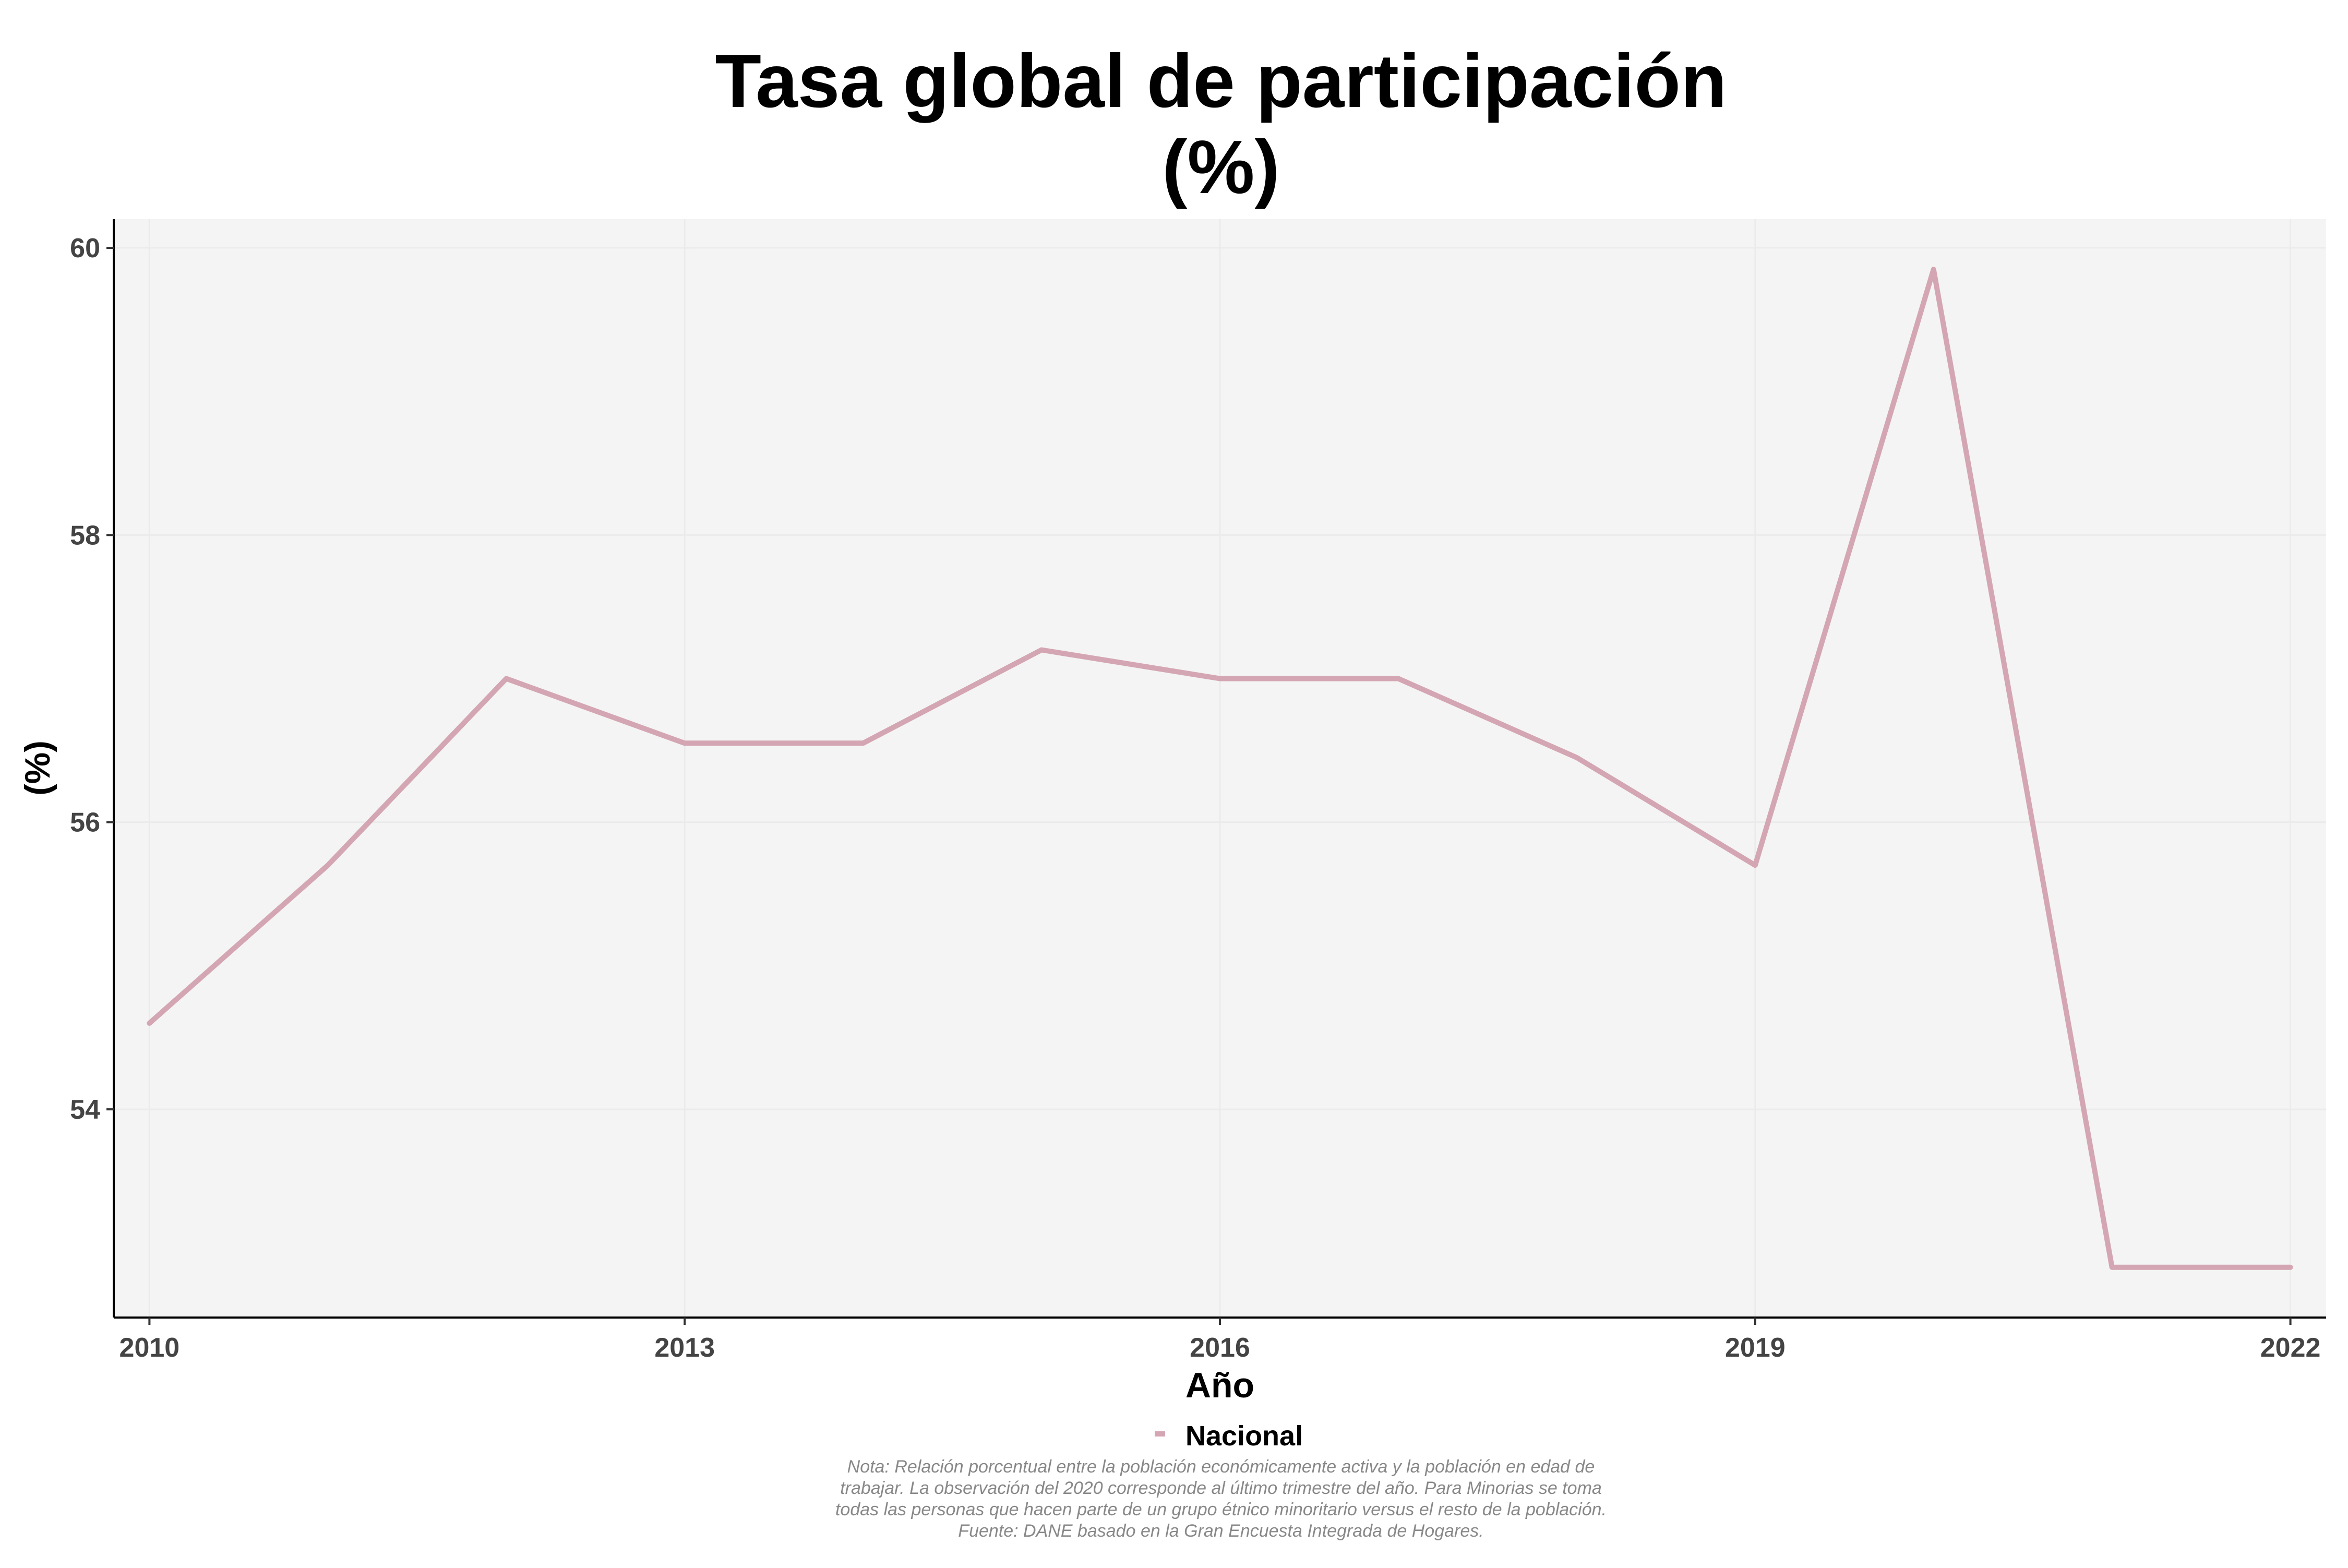  Describe the element at coordinates (85, 249) in the screenshot. I see `y-tick-label: 60` at that location.